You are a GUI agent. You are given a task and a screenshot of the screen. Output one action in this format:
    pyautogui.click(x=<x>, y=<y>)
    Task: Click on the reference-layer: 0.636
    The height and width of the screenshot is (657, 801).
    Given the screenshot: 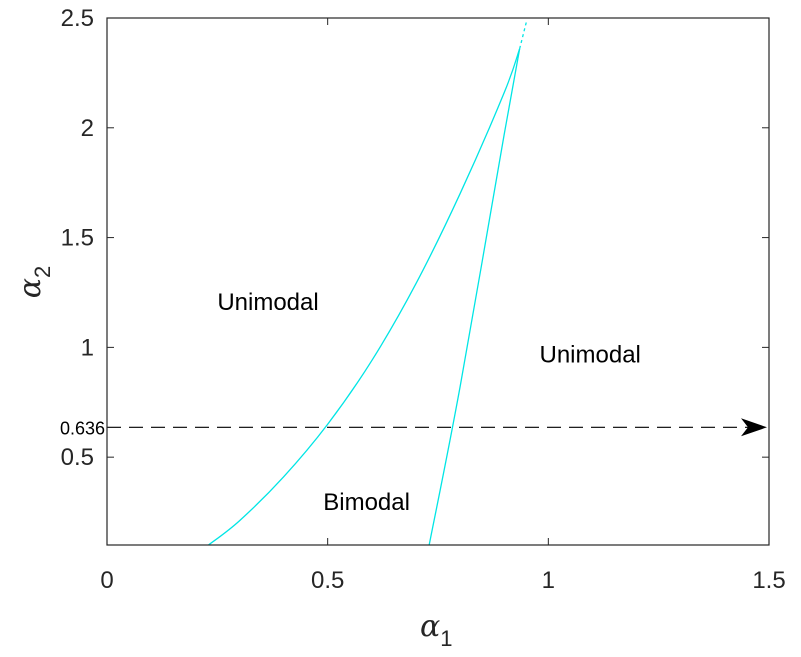 What is the action you would take?
    pyautogui.click(x=413, y=428)
    